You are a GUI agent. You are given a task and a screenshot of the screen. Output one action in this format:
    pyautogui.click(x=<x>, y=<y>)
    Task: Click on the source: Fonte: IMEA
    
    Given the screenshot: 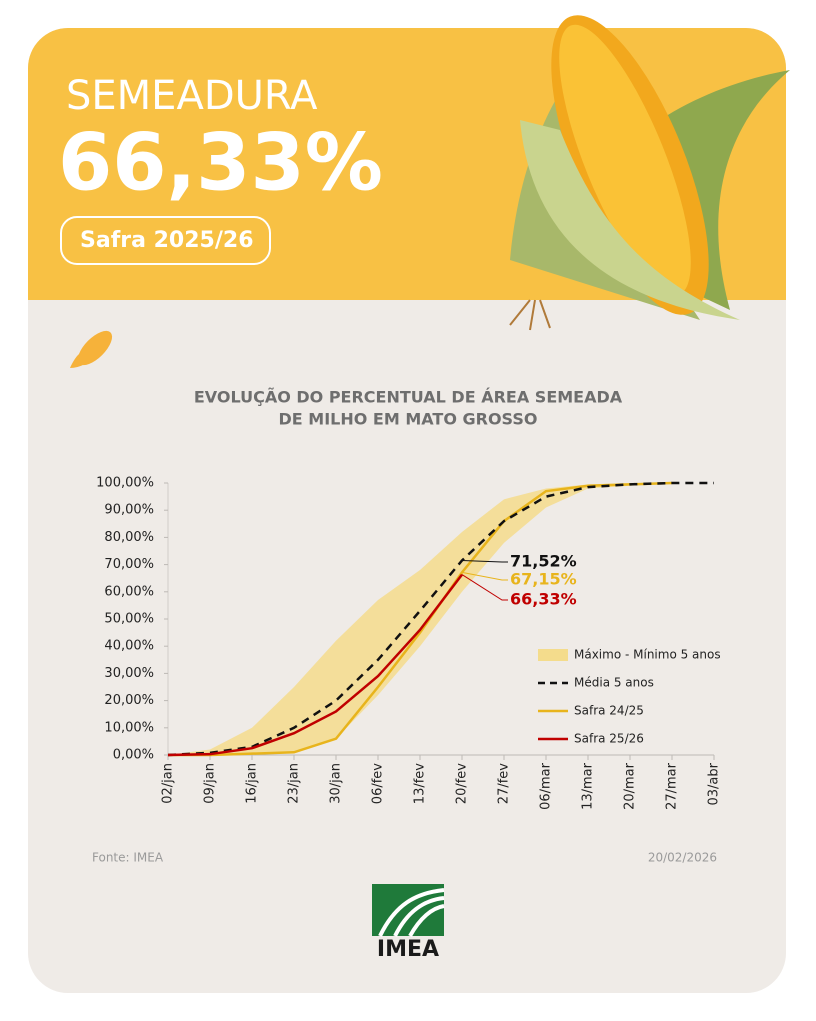 What is the action you would take?
    pyautogui.click(x=128, y=858)
    